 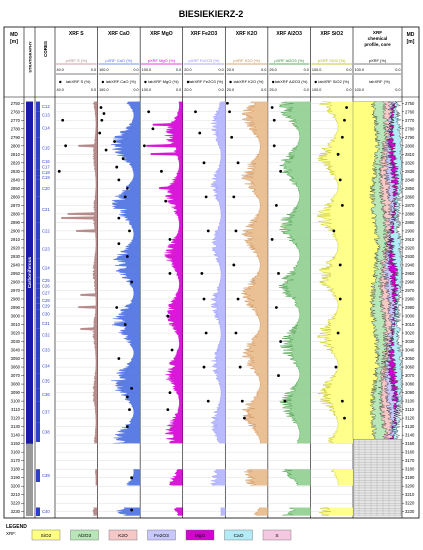 I want to click on md-unit-left: [m], so click(x=14, y=42).